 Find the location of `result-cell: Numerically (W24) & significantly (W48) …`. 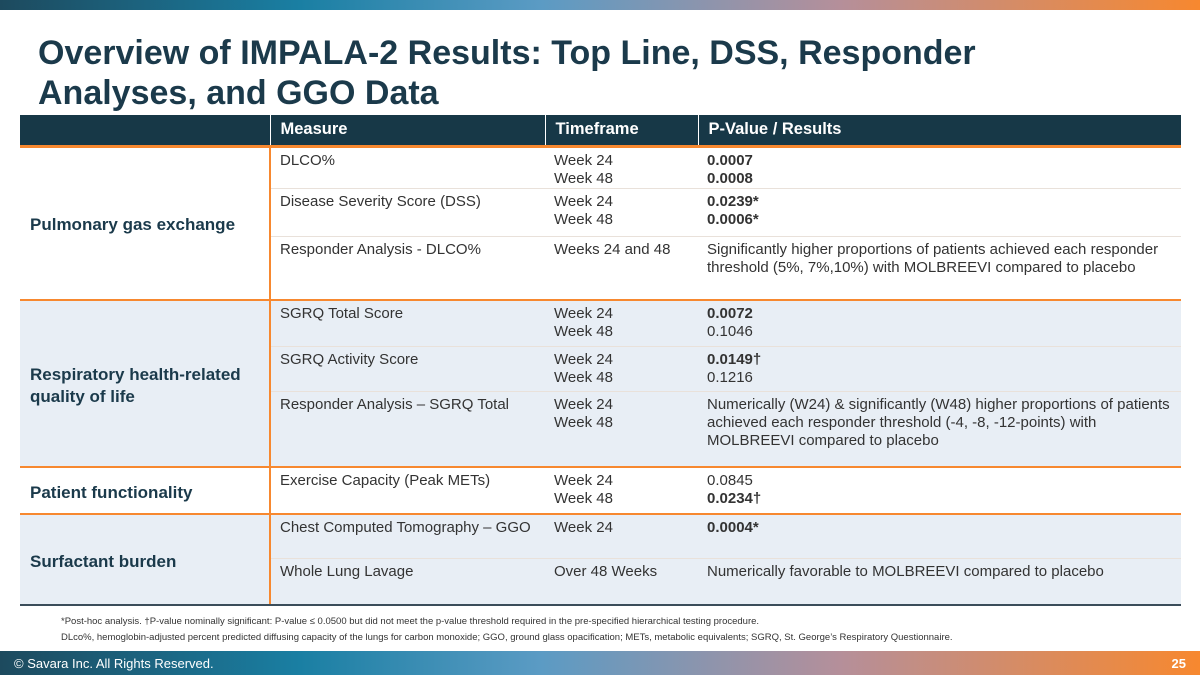

result-cell: Numerically (W24) & significantly (W48) … is located at coordinates (939, 428).